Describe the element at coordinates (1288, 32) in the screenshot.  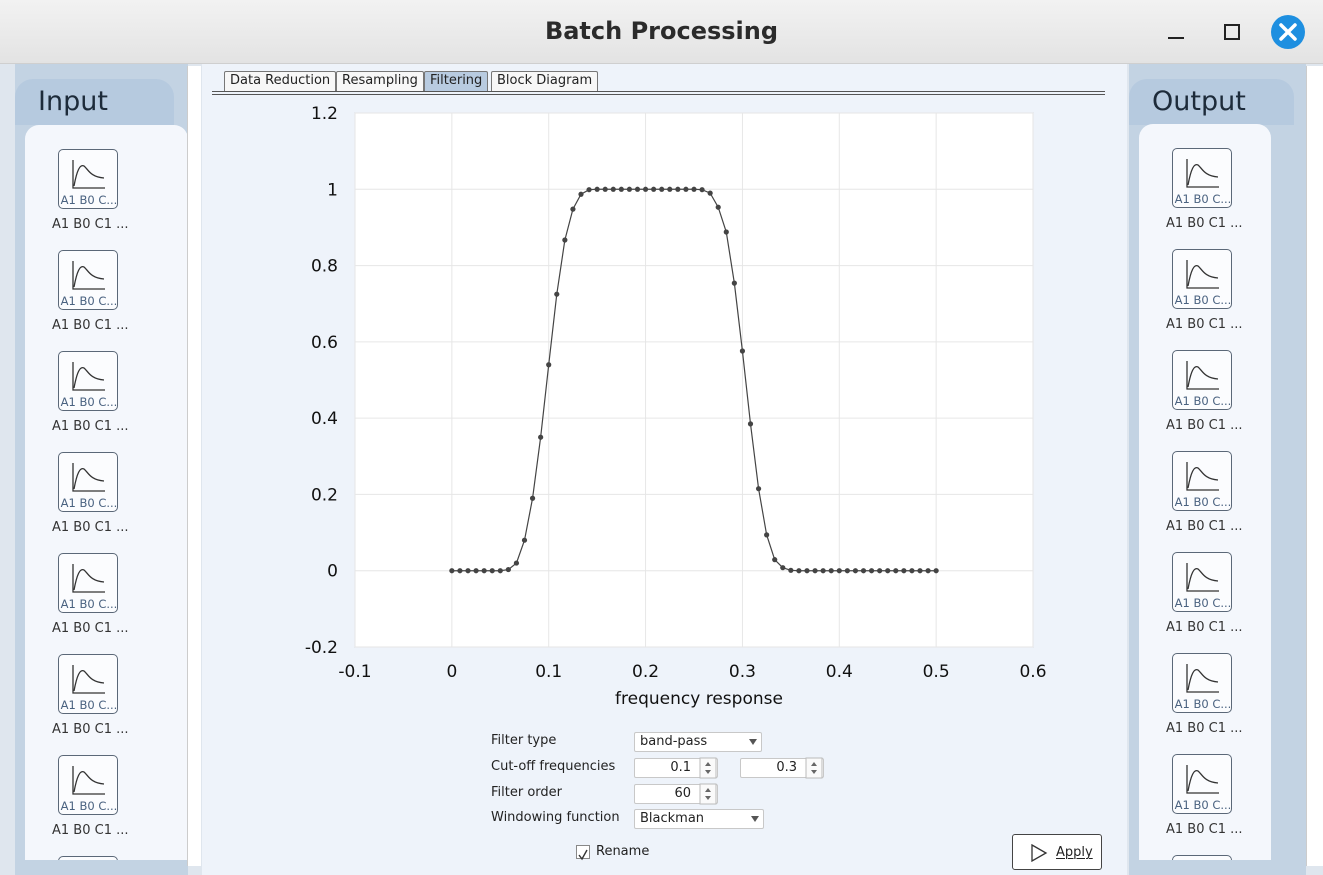
I see `close-icon` at that location.